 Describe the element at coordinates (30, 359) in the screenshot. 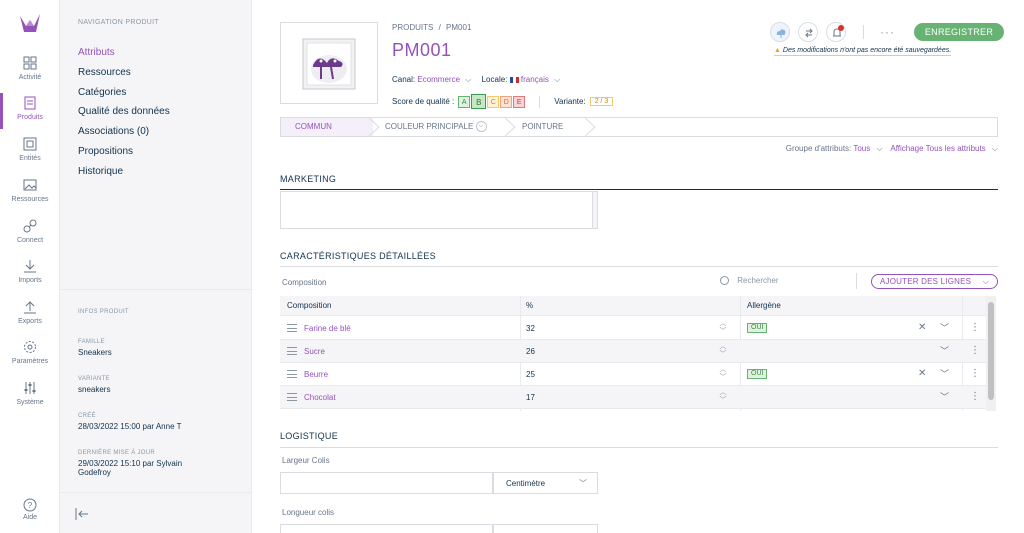

I see `sidebar-item-settings: Paramètres` at that location.